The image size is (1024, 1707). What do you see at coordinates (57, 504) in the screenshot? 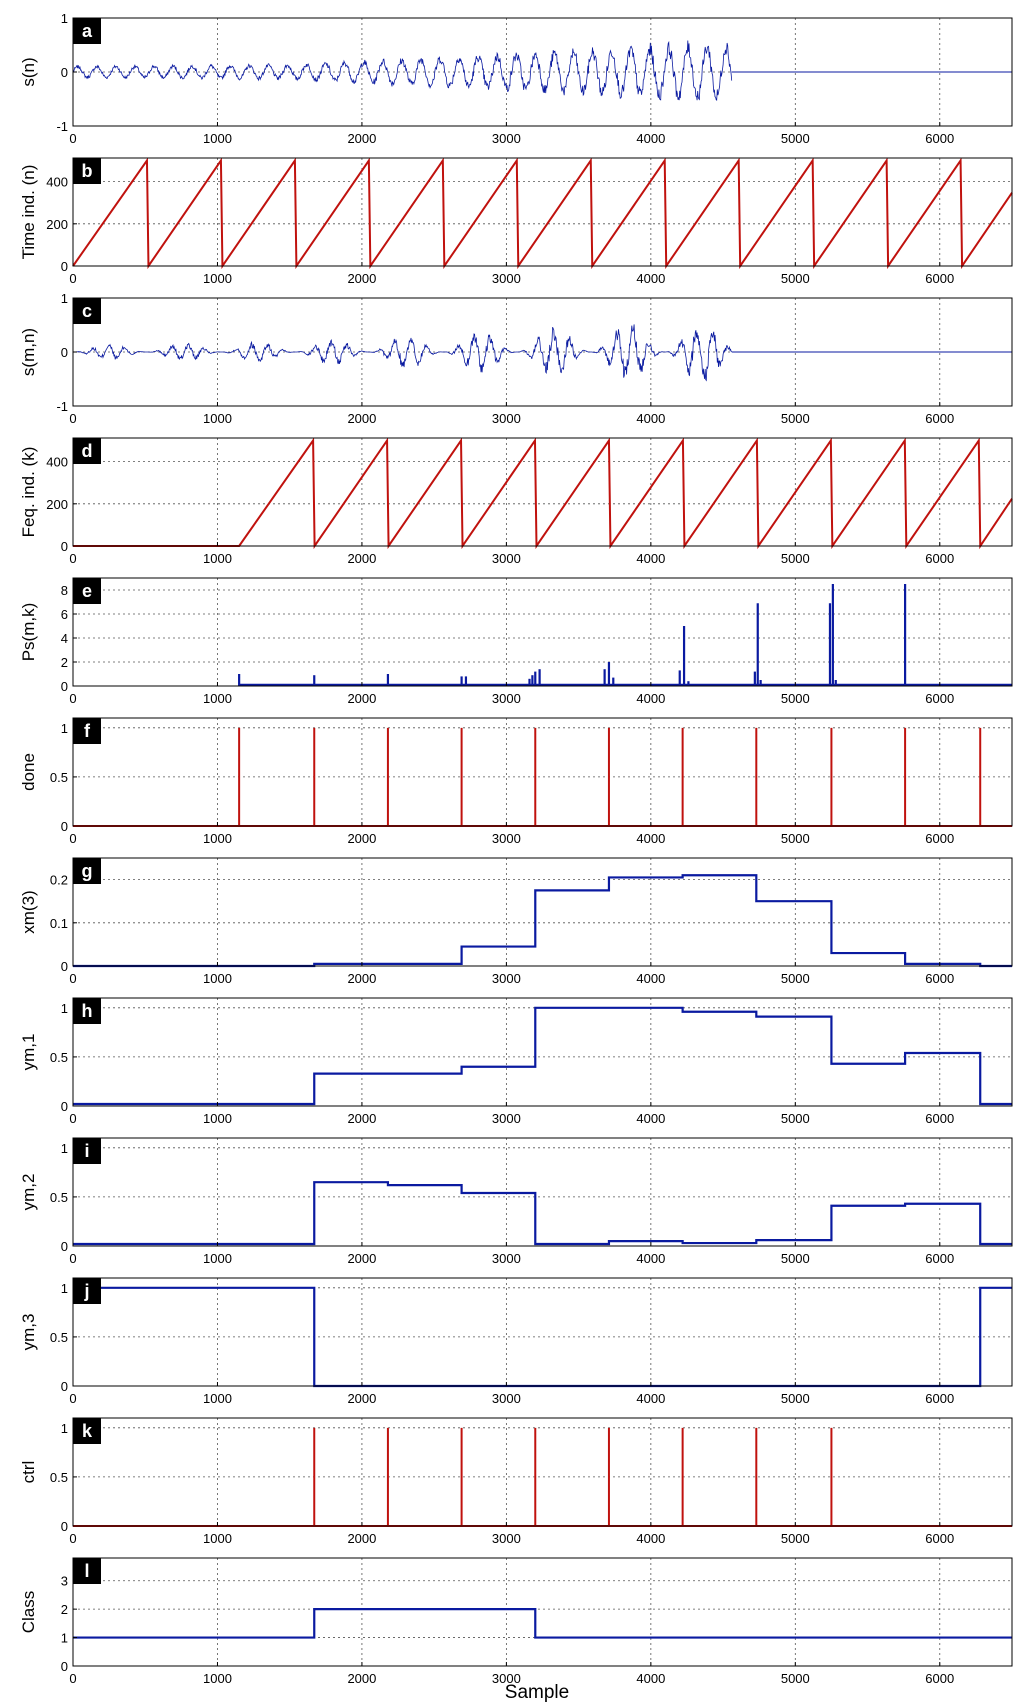
I see `panel-d-ytick-1: 200` at bounding box center [57, 504].